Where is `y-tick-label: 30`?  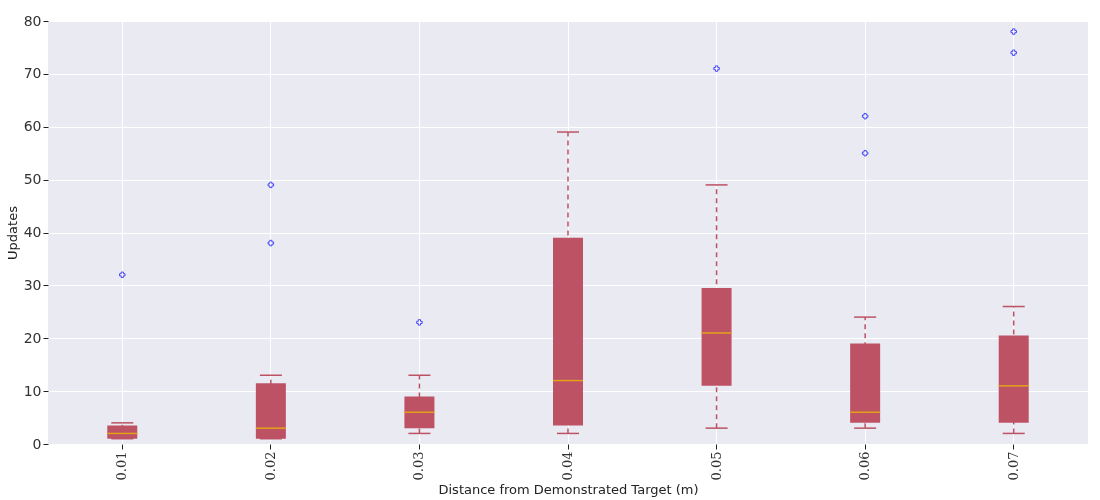
y-tick-label: 30 is located at coordinates (32, 284).